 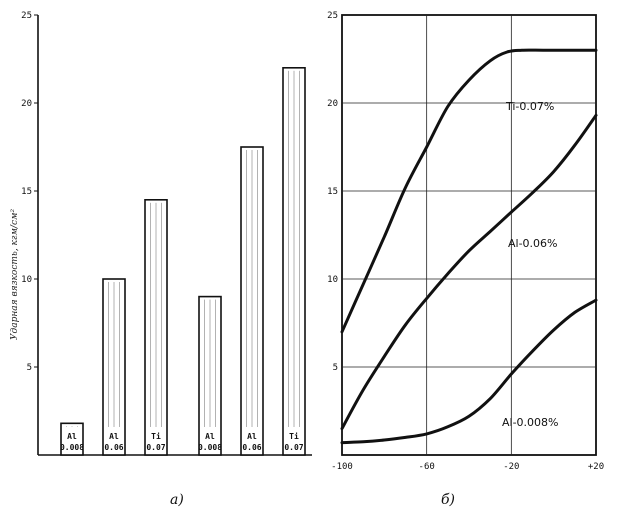 What do you see at coordinates (332, 280) in the screenshot?
I see `line-y-tick-label: 10` at bounding box center [332, 280].